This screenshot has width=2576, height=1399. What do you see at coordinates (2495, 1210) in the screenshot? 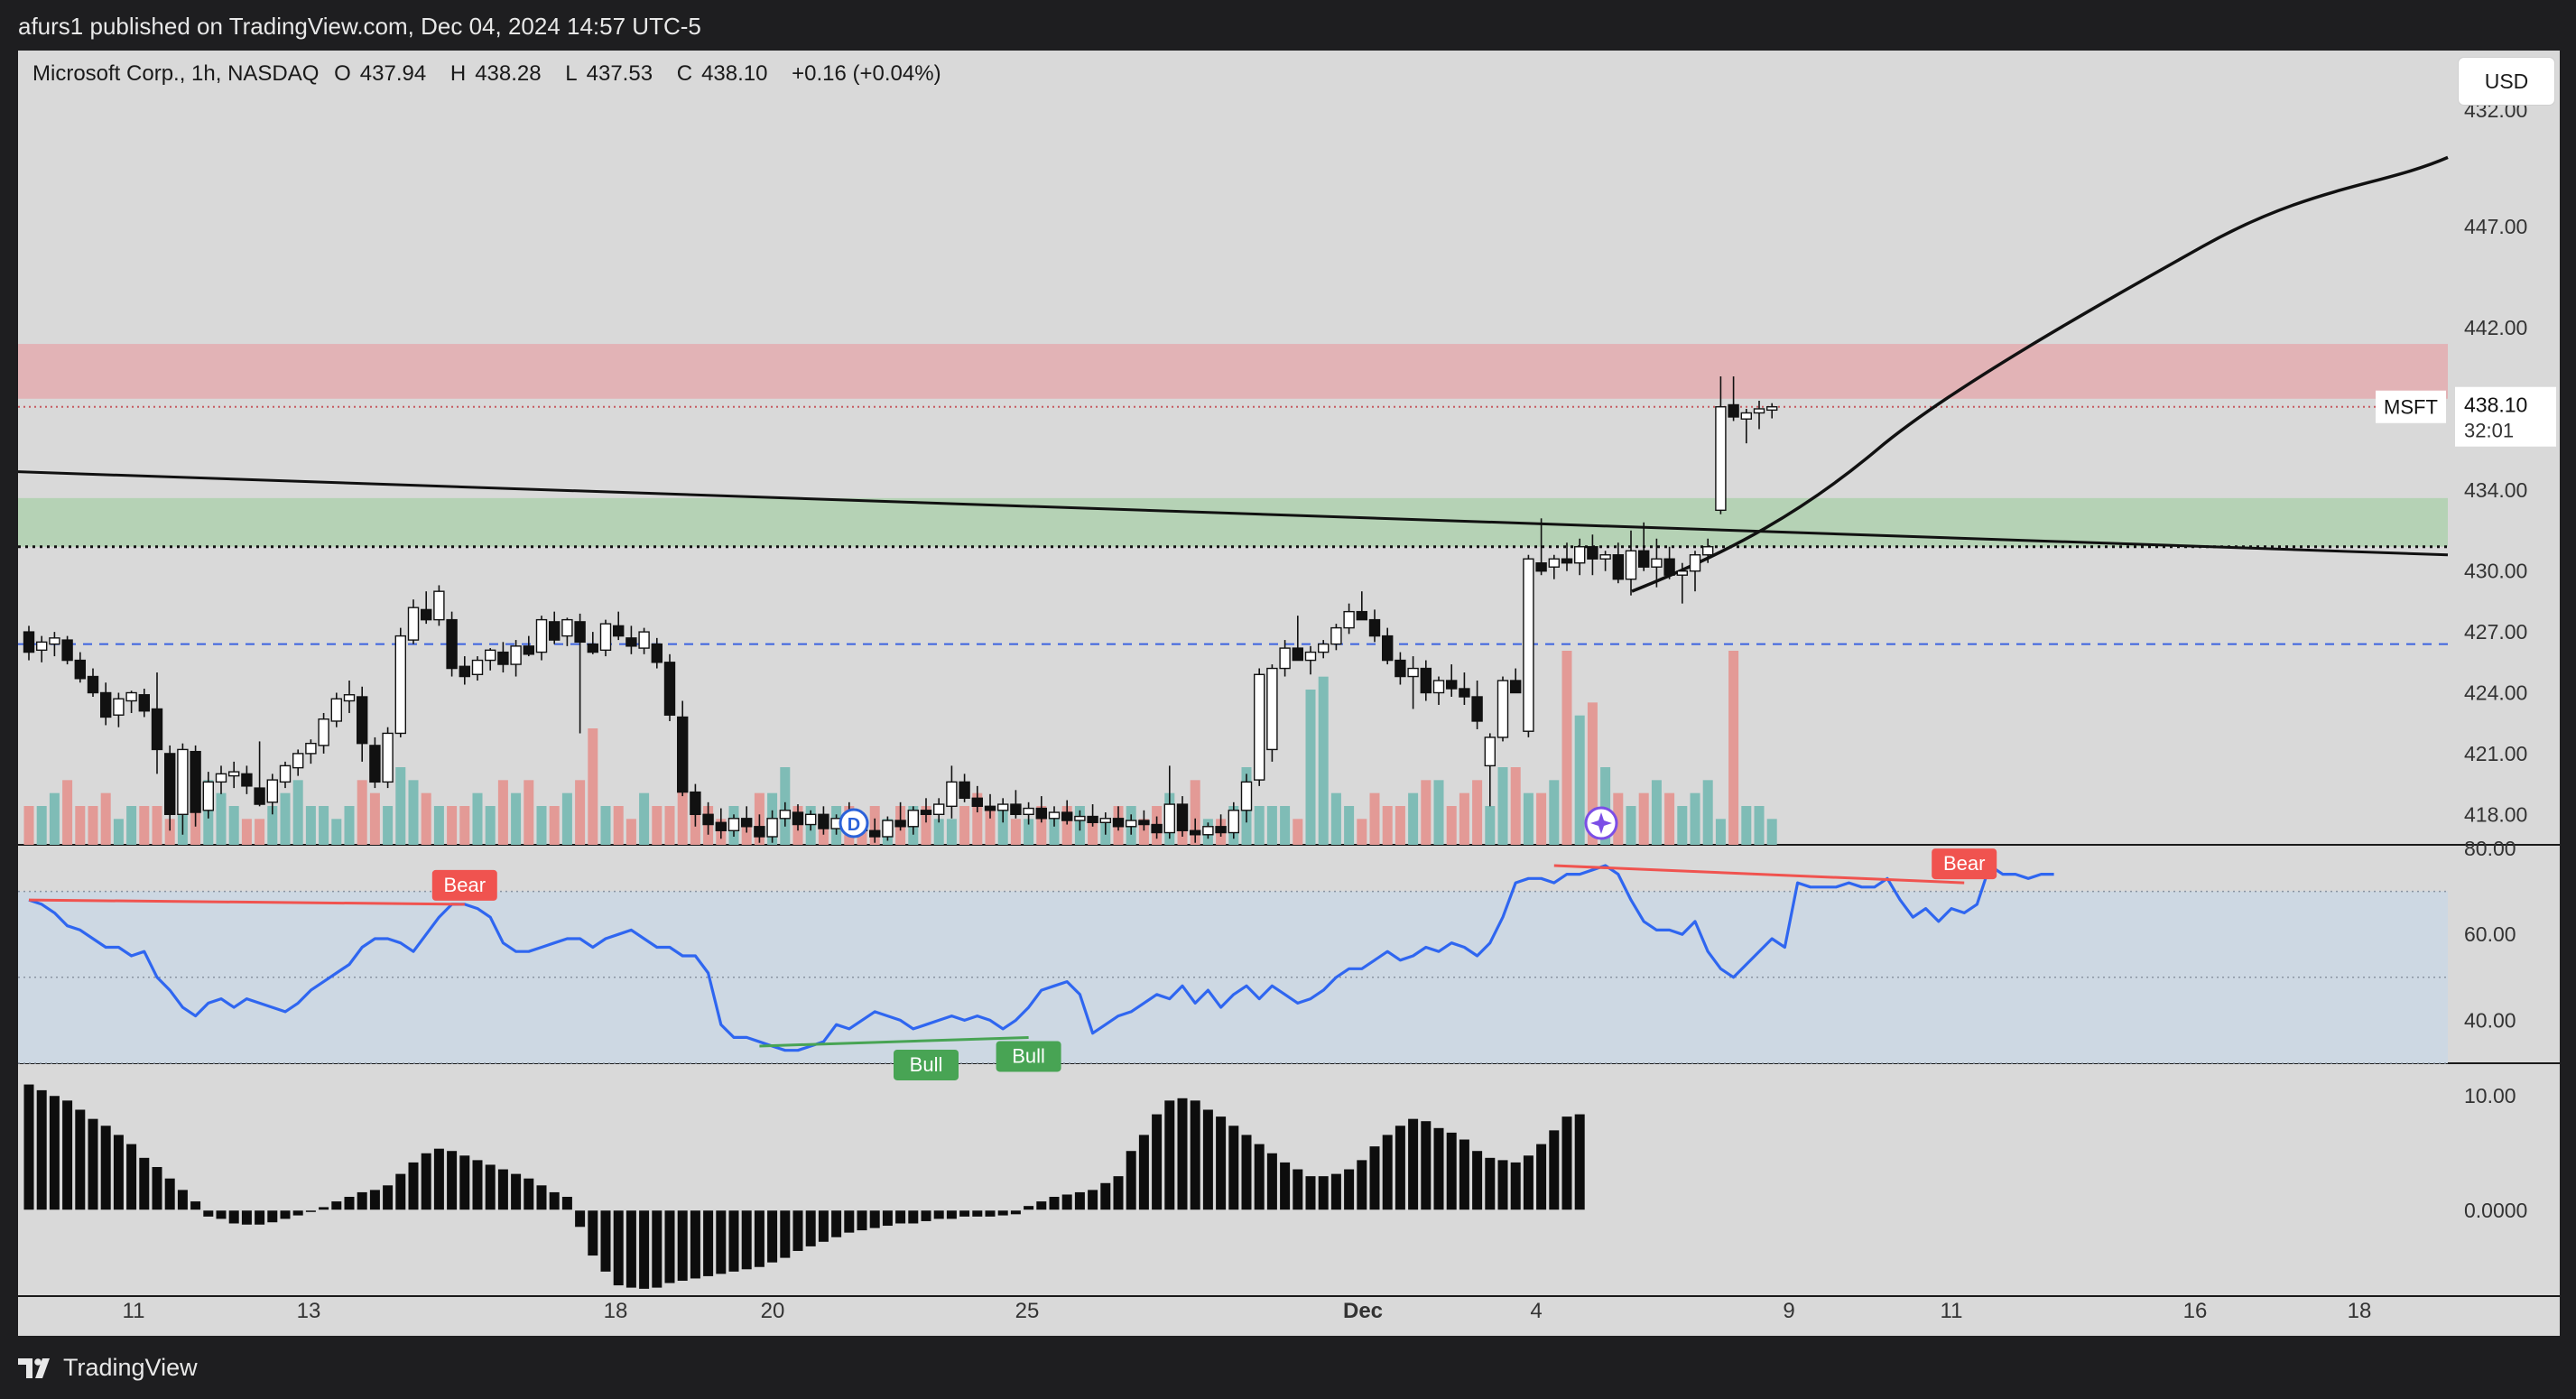
I see `histogram-tick: 0.0000` at bounding box center [2495, 1210].